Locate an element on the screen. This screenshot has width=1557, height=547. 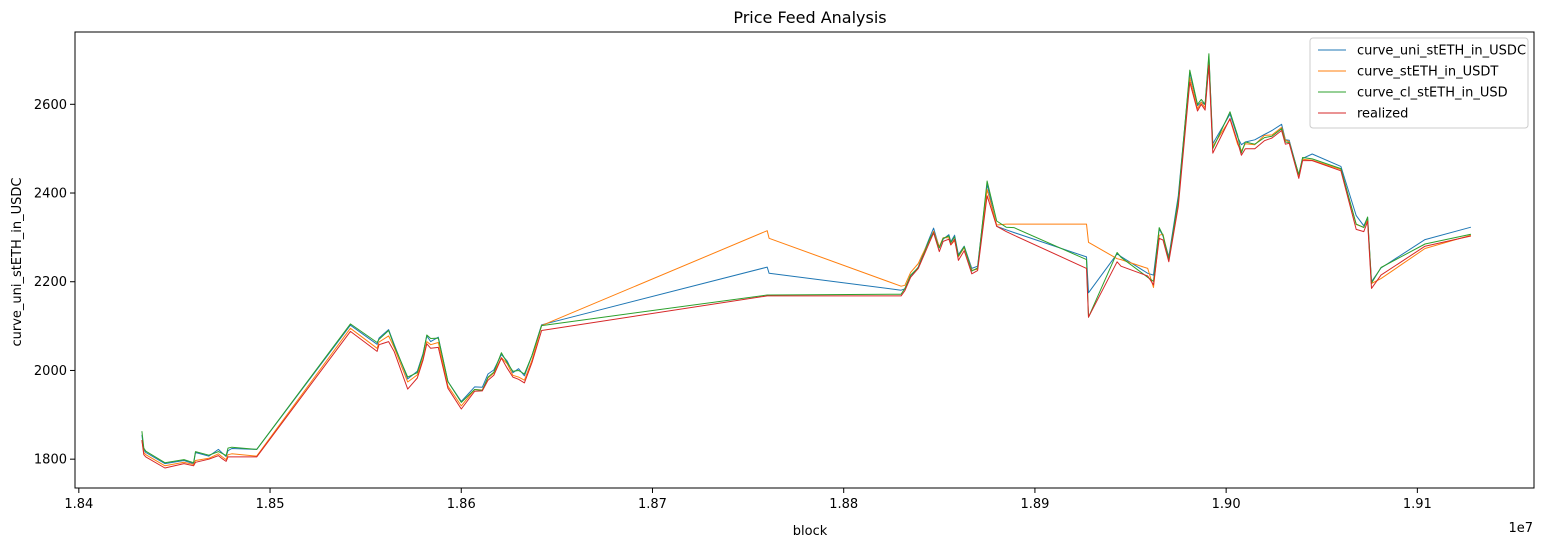
y-tick-label: 2200 is located at coordinates (50, 282).